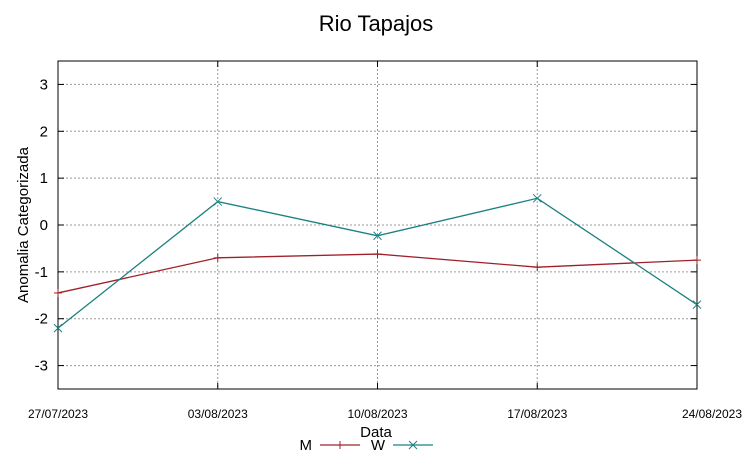  What do you see at coordinates (44, 178) in the screenshot?
I see `y-tick-label: 1` at bounding box center [44, 178].